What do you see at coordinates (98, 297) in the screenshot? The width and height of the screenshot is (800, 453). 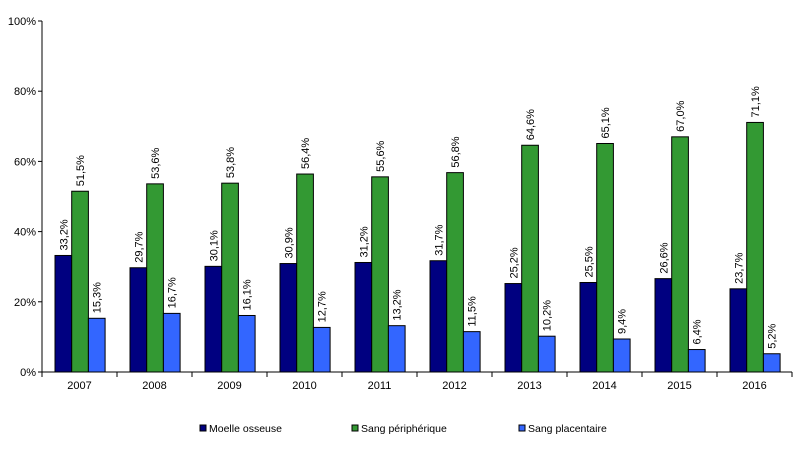 I see `data-label: 15,3%` at bounding box center [98, 297].